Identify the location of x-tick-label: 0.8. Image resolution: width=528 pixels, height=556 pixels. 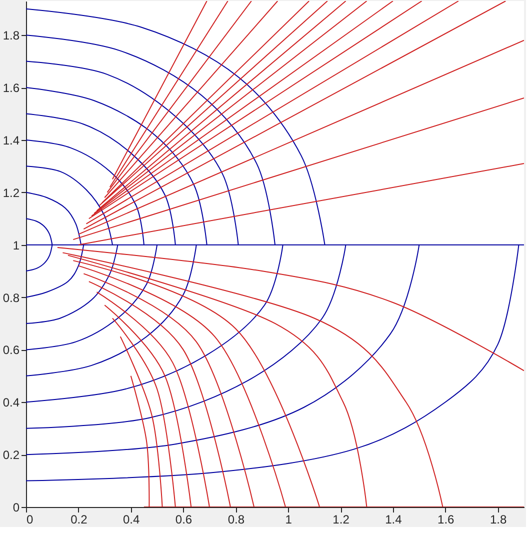
(236, 519).